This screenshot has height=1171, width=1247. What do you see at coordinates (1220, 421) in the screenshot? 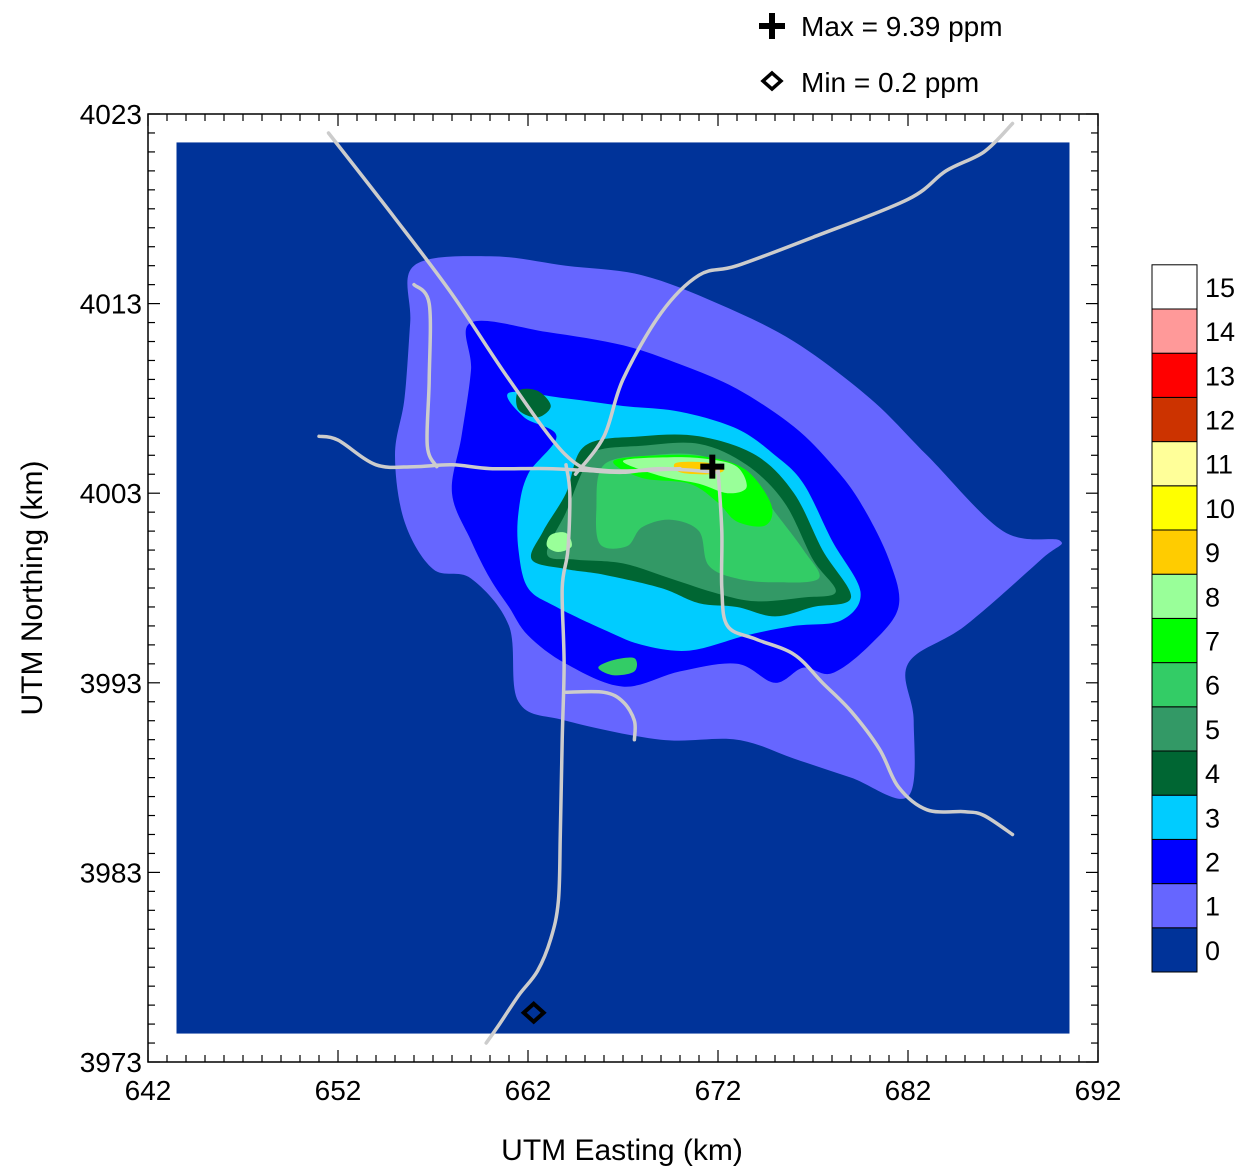
I see `colorbar-label: 12` at bounding box center [1220, 421].